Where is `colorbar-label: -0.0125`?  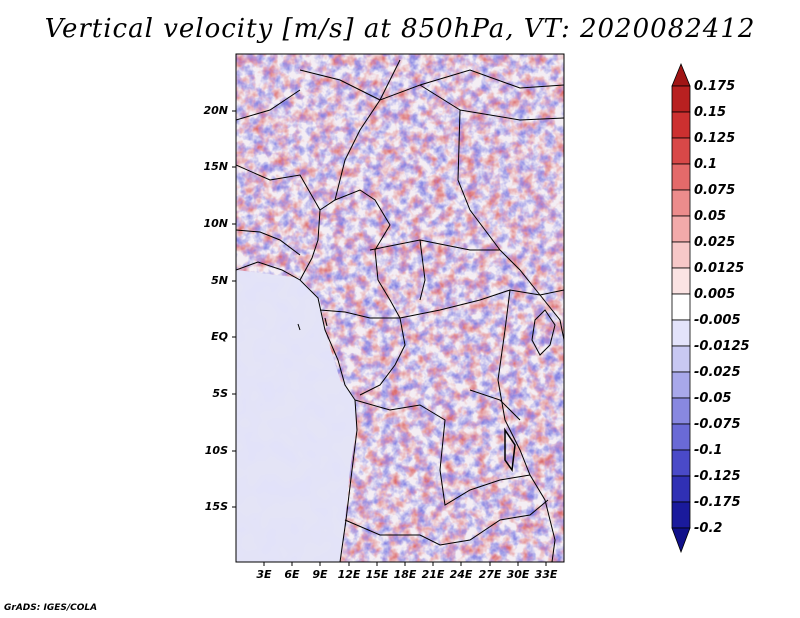 colorbar-label: -0.0125 is located at coordinates (722, 346).